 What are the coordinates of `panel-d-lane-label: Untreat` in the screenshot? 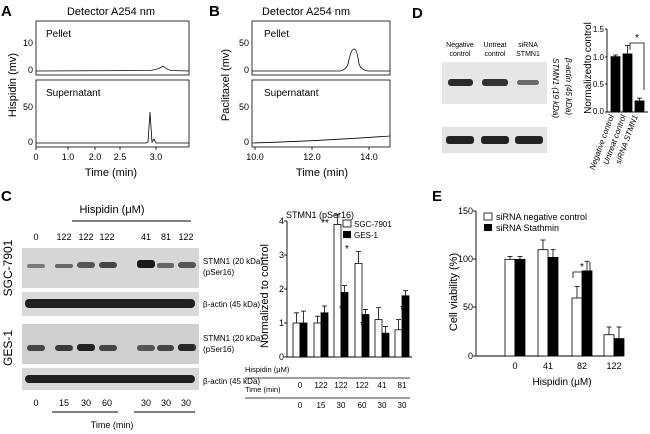 It's located at (495, 45).